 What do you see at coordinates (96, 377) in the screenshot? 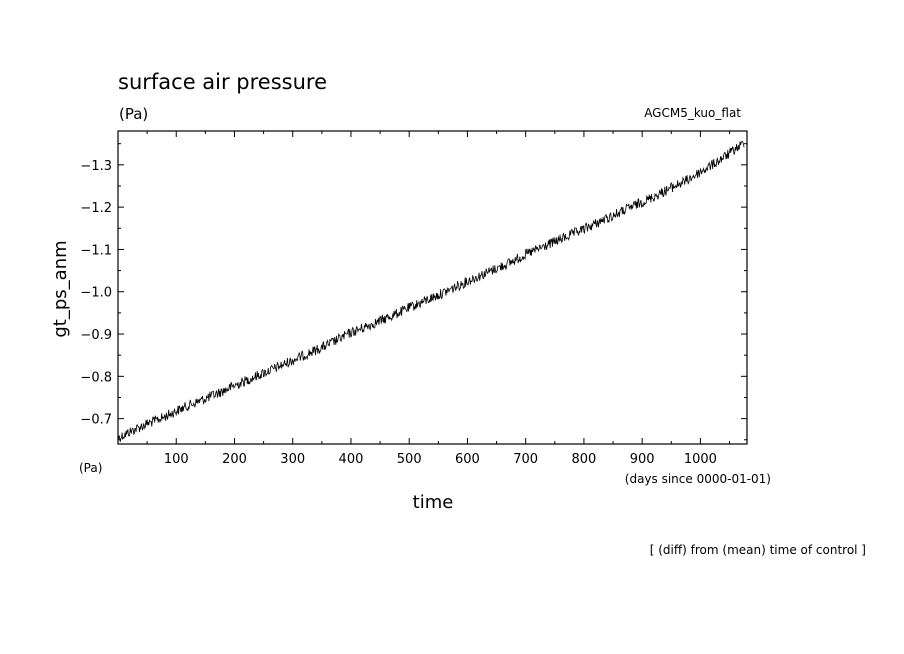
I see `y-tick-label: −0.8` at bounding box center [96, 377].